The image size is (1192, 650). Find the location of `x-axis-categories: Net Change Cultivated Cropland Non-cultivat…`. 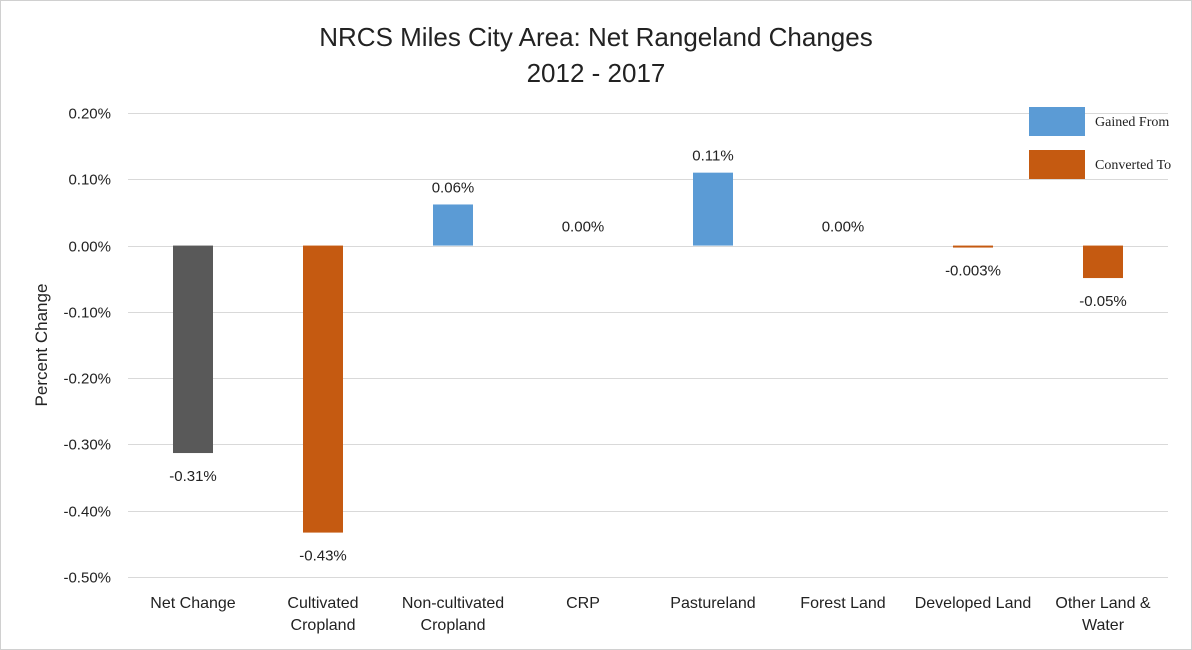

x-axis-categories: Net Change Cultivated Cropland Non-cultivat… is located at coordinates (650, 614).